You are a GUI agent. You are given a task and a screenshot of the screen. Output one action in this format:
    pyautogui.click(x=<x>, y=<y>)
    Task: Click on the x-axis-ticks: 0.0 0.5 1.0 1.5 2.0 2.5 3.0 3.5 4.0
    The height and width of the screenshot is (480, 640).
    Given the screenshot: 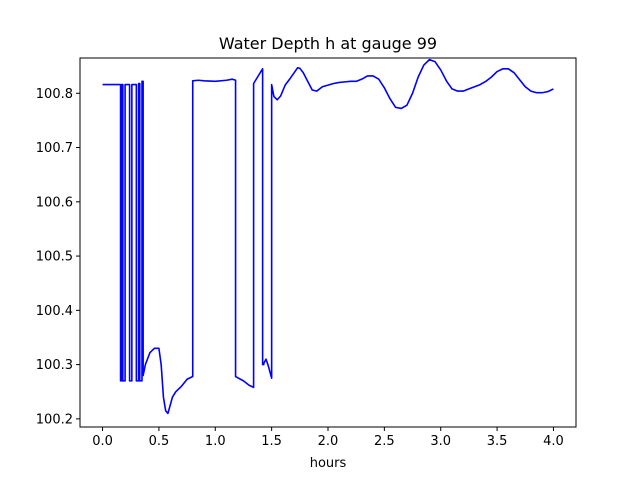 What is the action you would take?
    pyautogui.click(x=328, y=438)
    